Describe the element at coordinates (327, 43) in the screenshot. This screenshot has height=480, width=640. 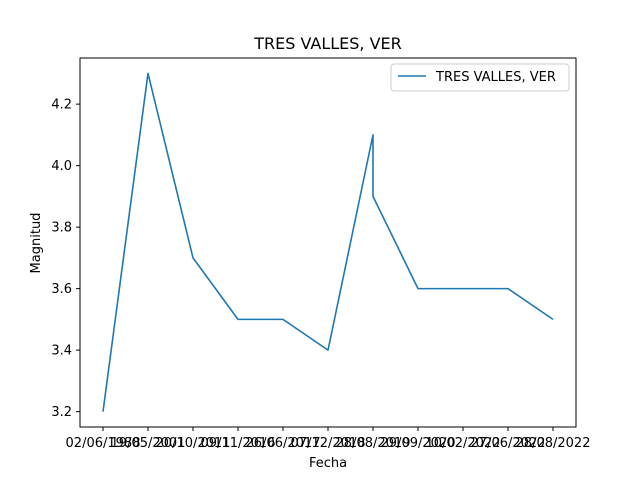
I see `chart-title: TRES VALLES, VER` at that location.